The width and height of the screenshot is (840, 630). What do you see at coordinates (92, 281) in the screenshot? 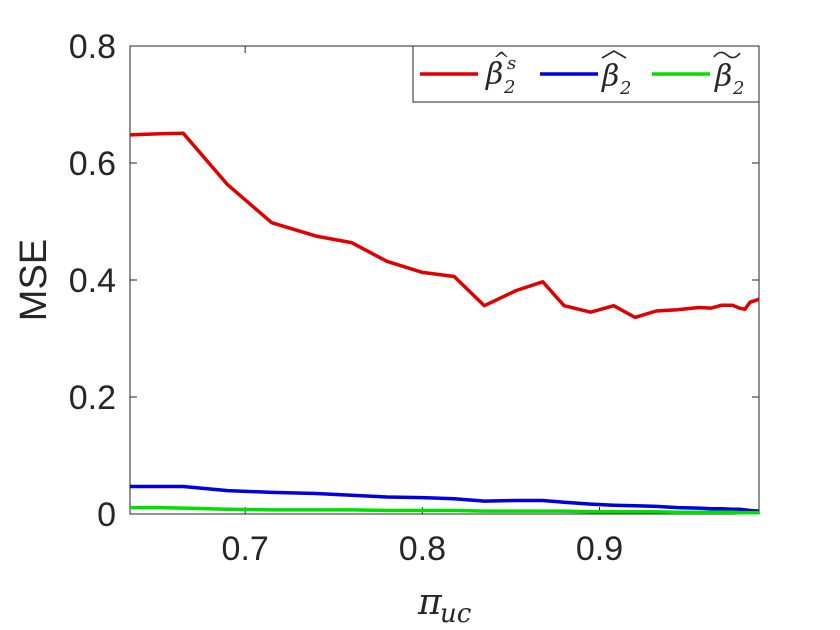
I see `y-tick-label: 0.4` at bounding box center [92, 281].